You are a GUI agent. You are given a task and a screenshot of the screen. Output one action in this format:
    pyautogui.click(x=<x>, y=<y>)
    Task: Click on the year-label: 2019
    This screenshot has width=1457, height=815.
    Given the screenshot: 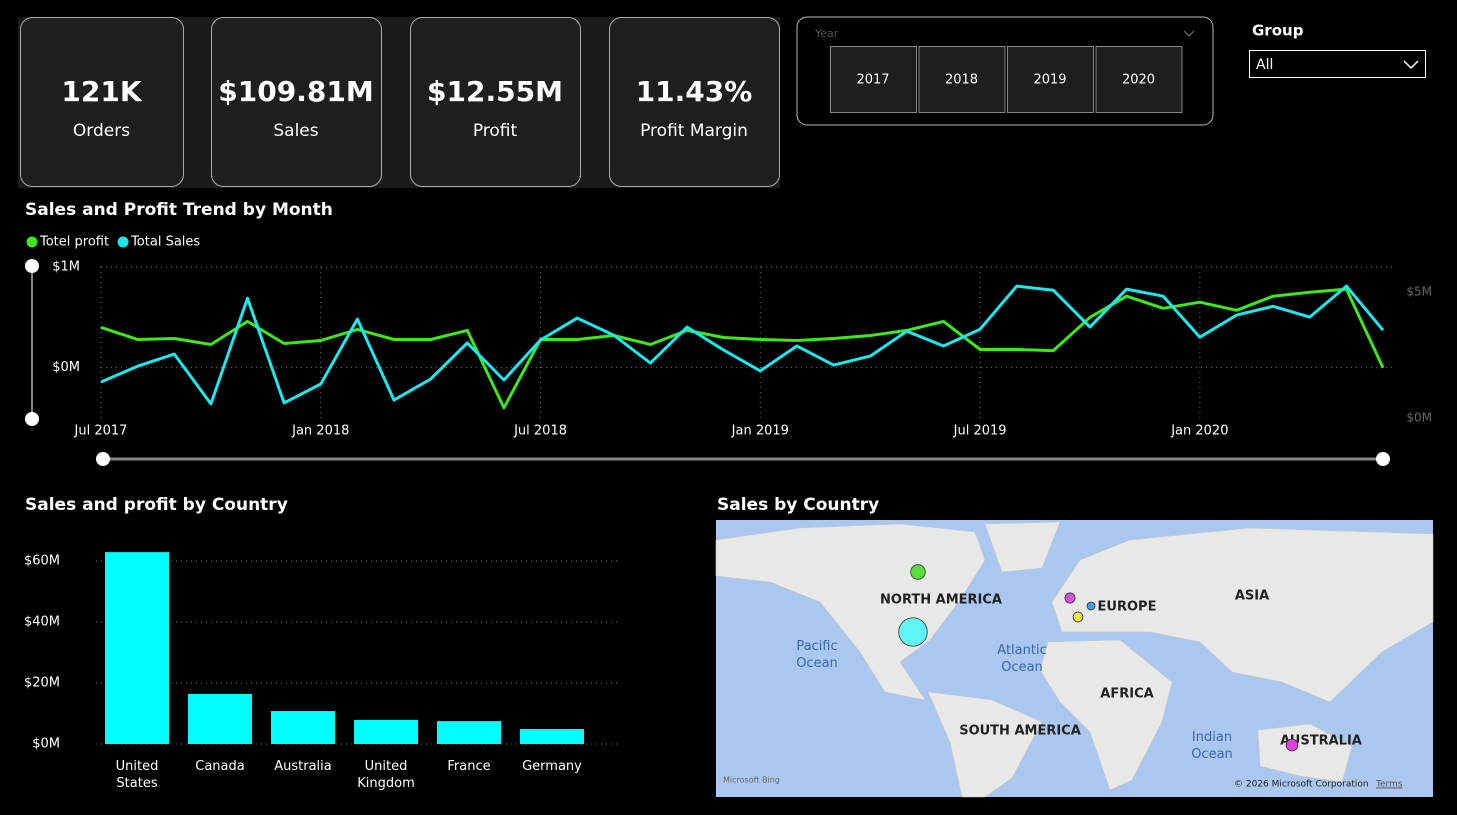 What is the action you would take?
    pyautogui.click(x=1049, y=80)
    